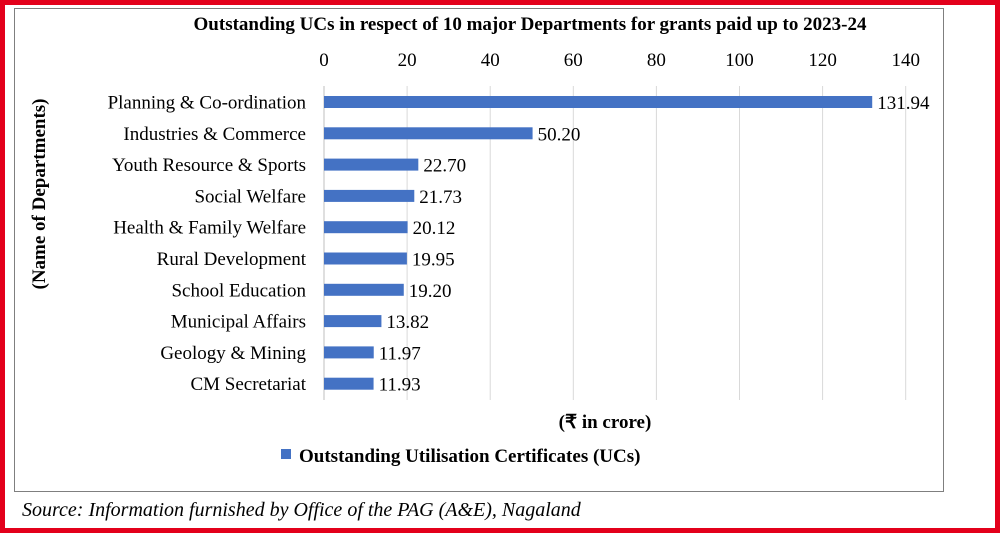  What do you see at coordinates (232, 259) in the screenshot?
I see `category-label: Rural Development` at bounding box center [232, 259].